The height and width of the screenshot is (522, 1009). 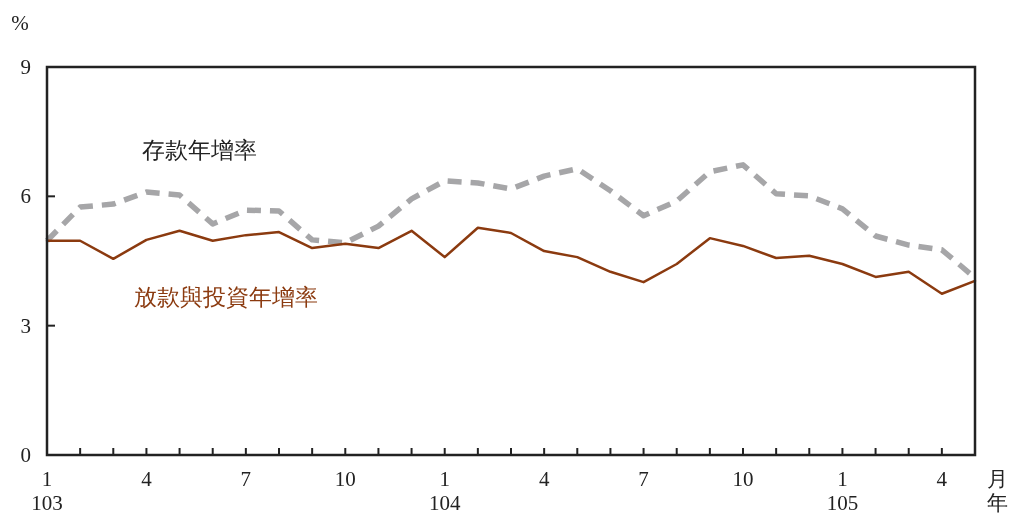 What do you see at coordinates (25, 325) in the screenshot?
I see `y-tick-label: 3` at bounding box center [25, 325].